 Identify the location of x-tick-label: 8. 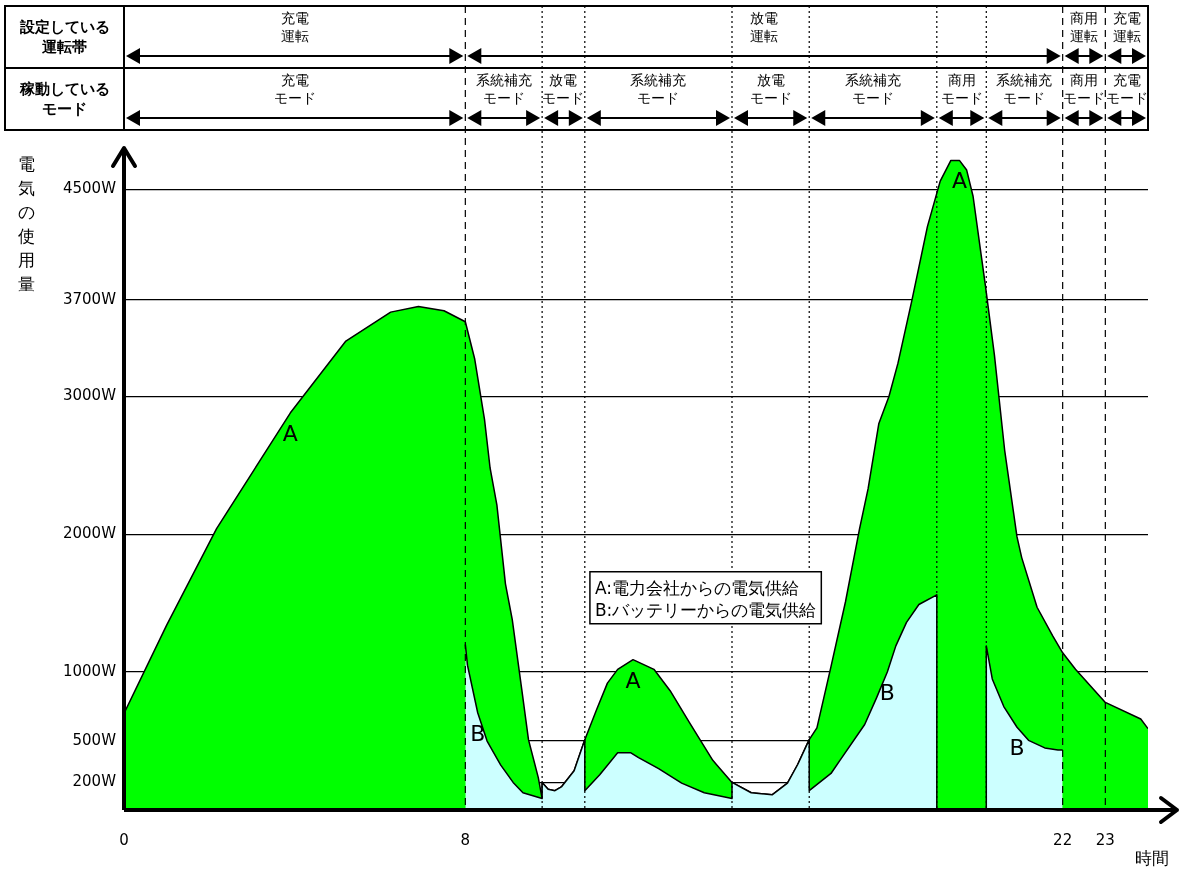
(465, 839).